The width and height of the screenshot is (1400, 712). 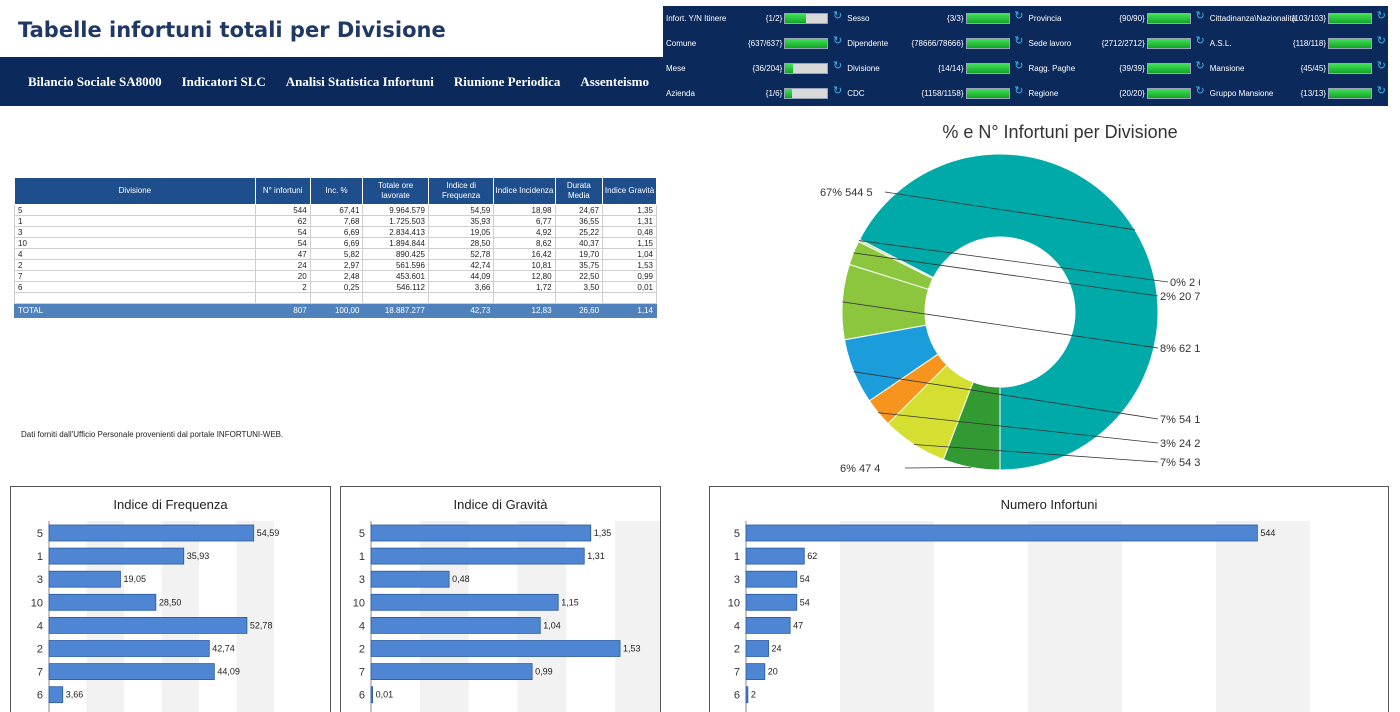 What do you see at coordinates (135, 191) in the screenshot?
I see `column-header: Divisione` at bounding box center [135, 191].